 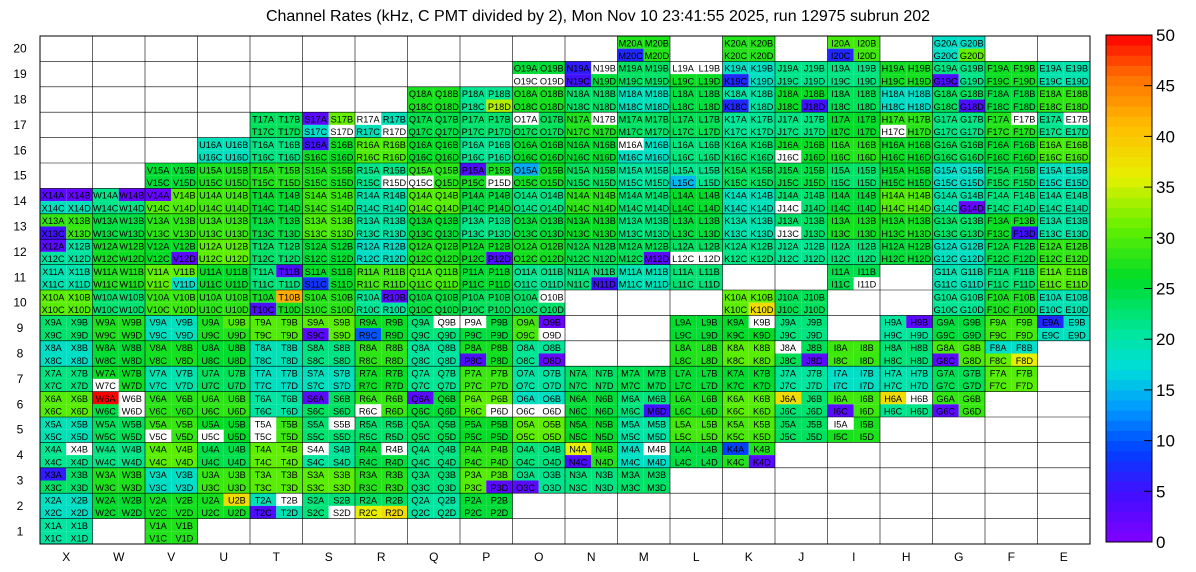 What do you see at coordinates (79, 208) in the screenshot?
I see `cell-label-X14D: X14D` at bounding box center [79, 208].